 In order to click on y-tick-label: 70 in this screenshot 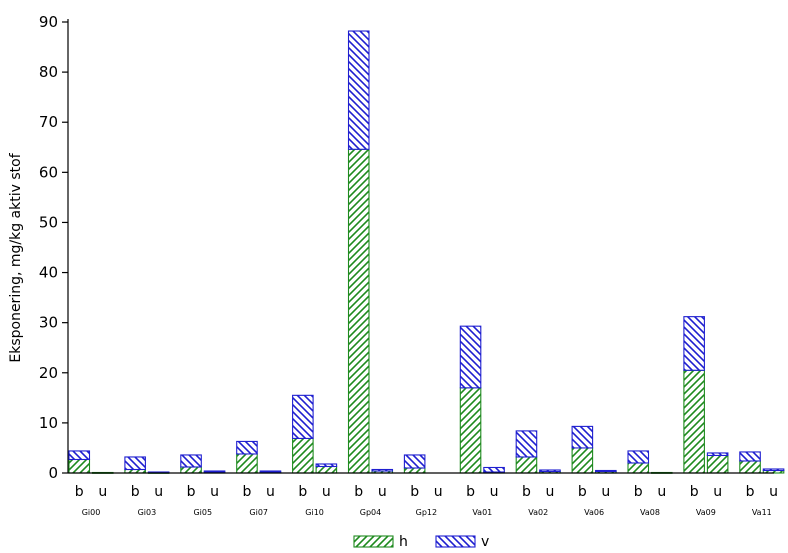, I will do `click(48, 122)`.